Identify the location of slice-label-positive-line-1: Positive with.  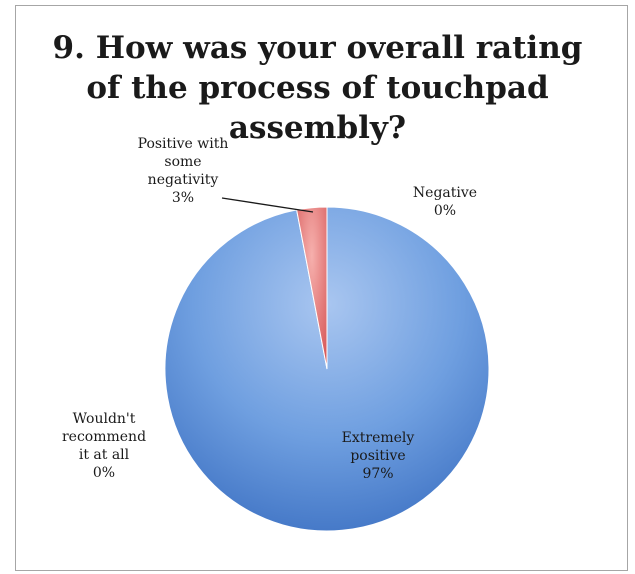
(183, 144).